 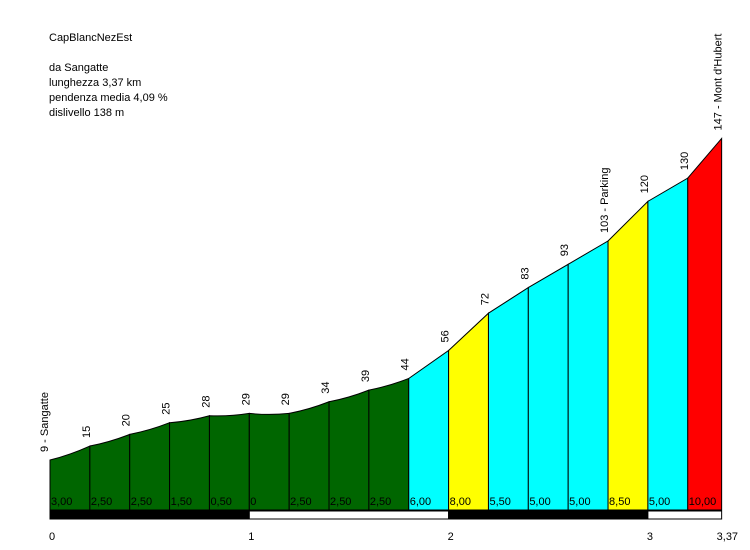 What do you see at coordinates (95, 83) in the screenshot?
I see `climb-length: lunghezza 3,37 km` at bounding box center [95, 83].